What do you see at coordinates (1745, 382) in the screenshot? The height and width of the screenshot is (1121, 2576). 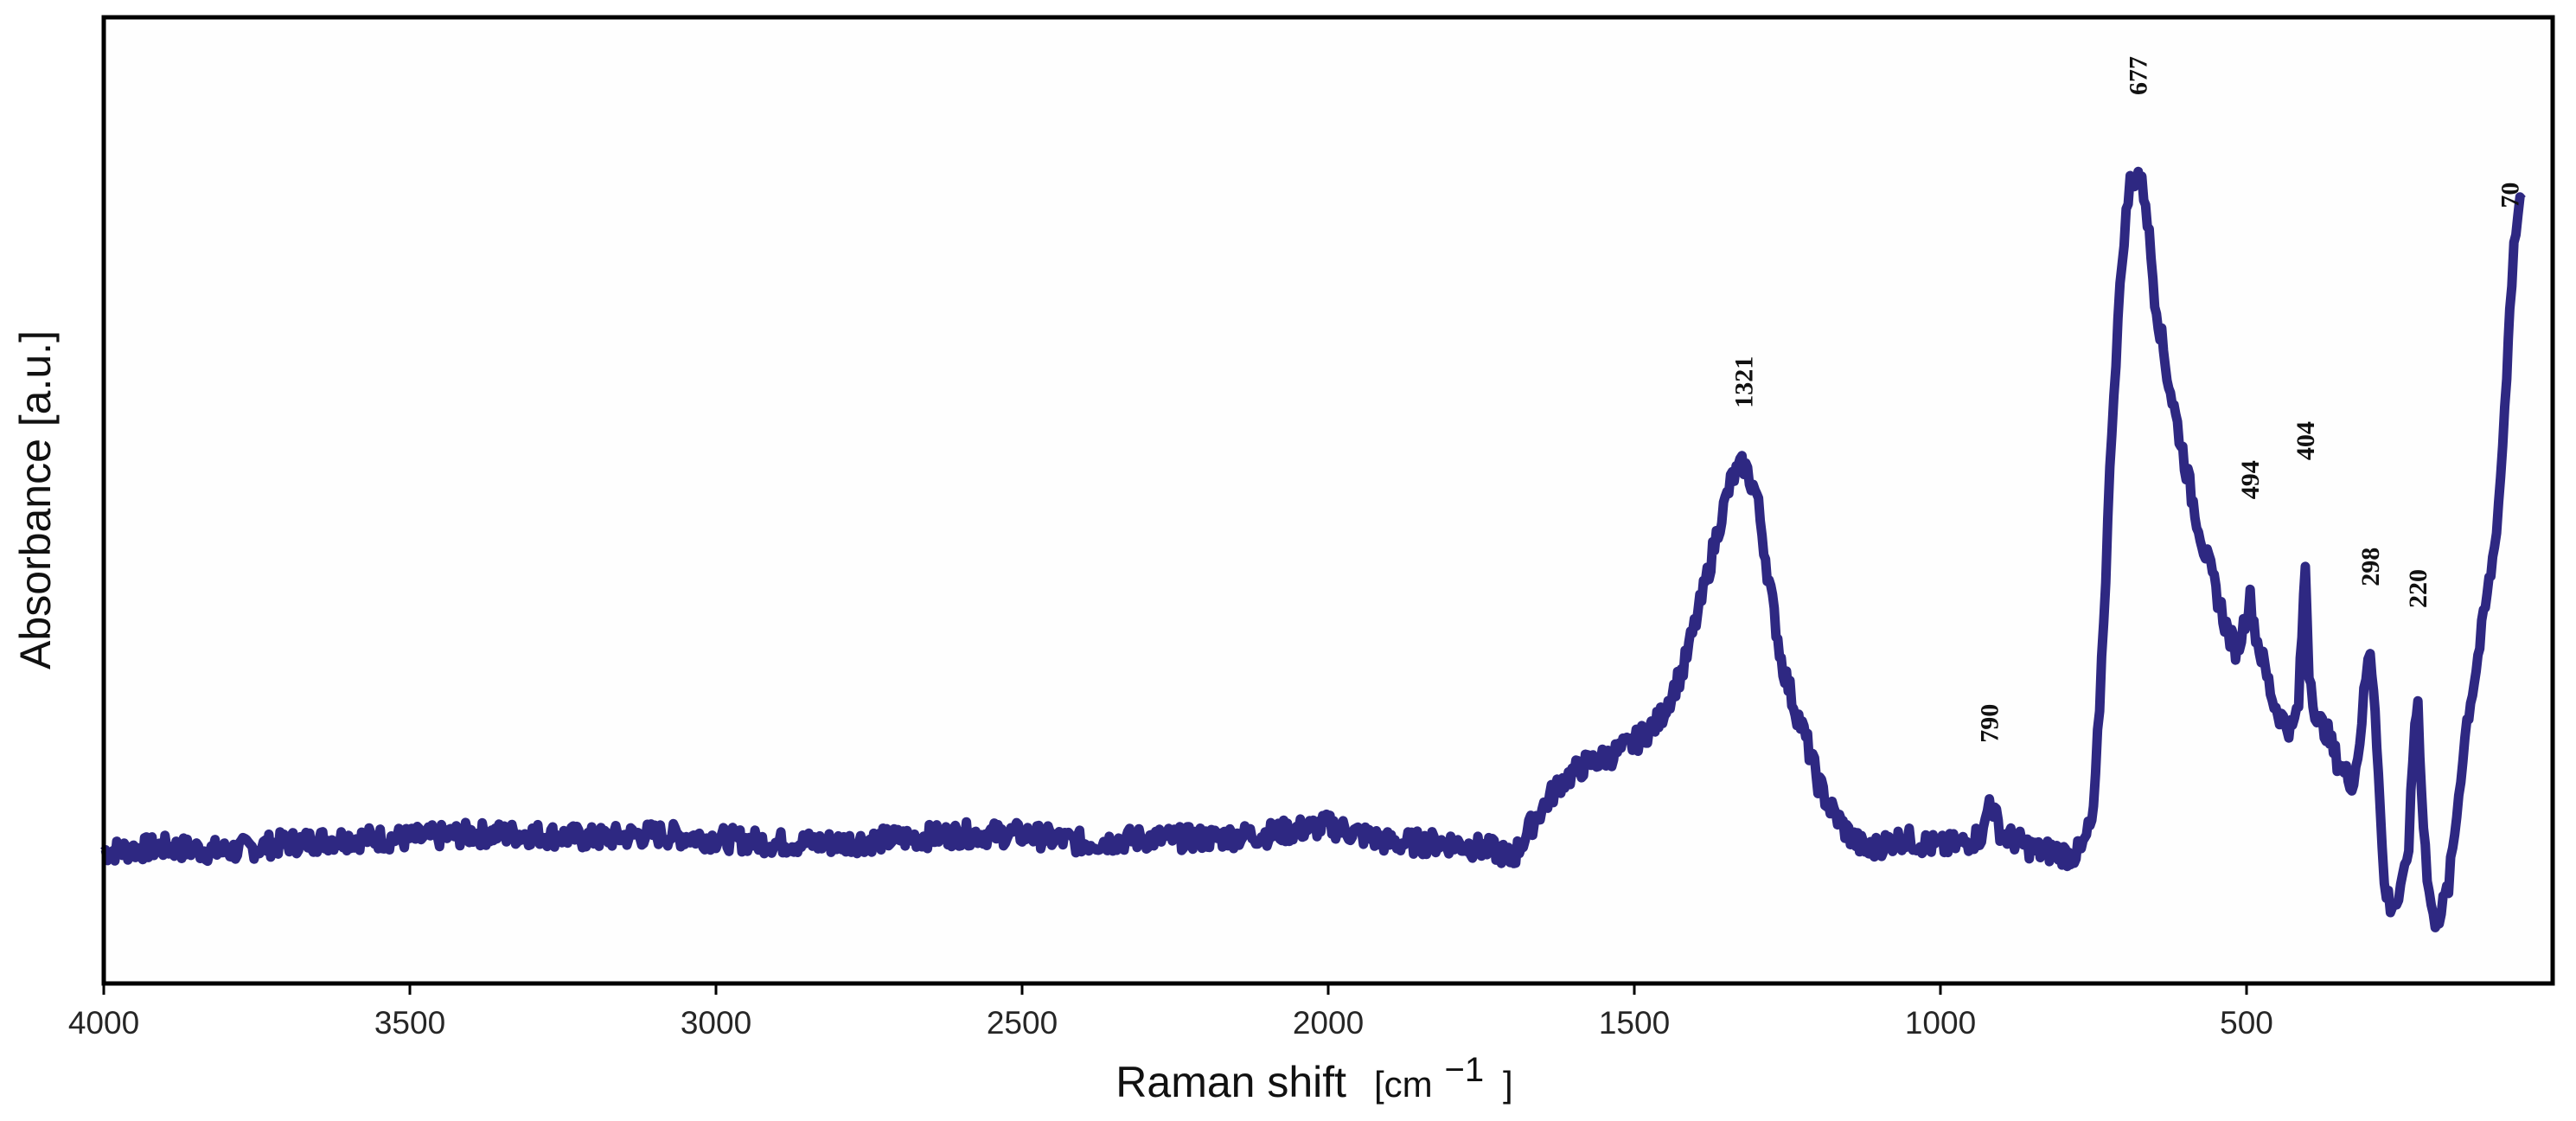 I see `peak-label: 1321` at bounding box center [1745, 382].